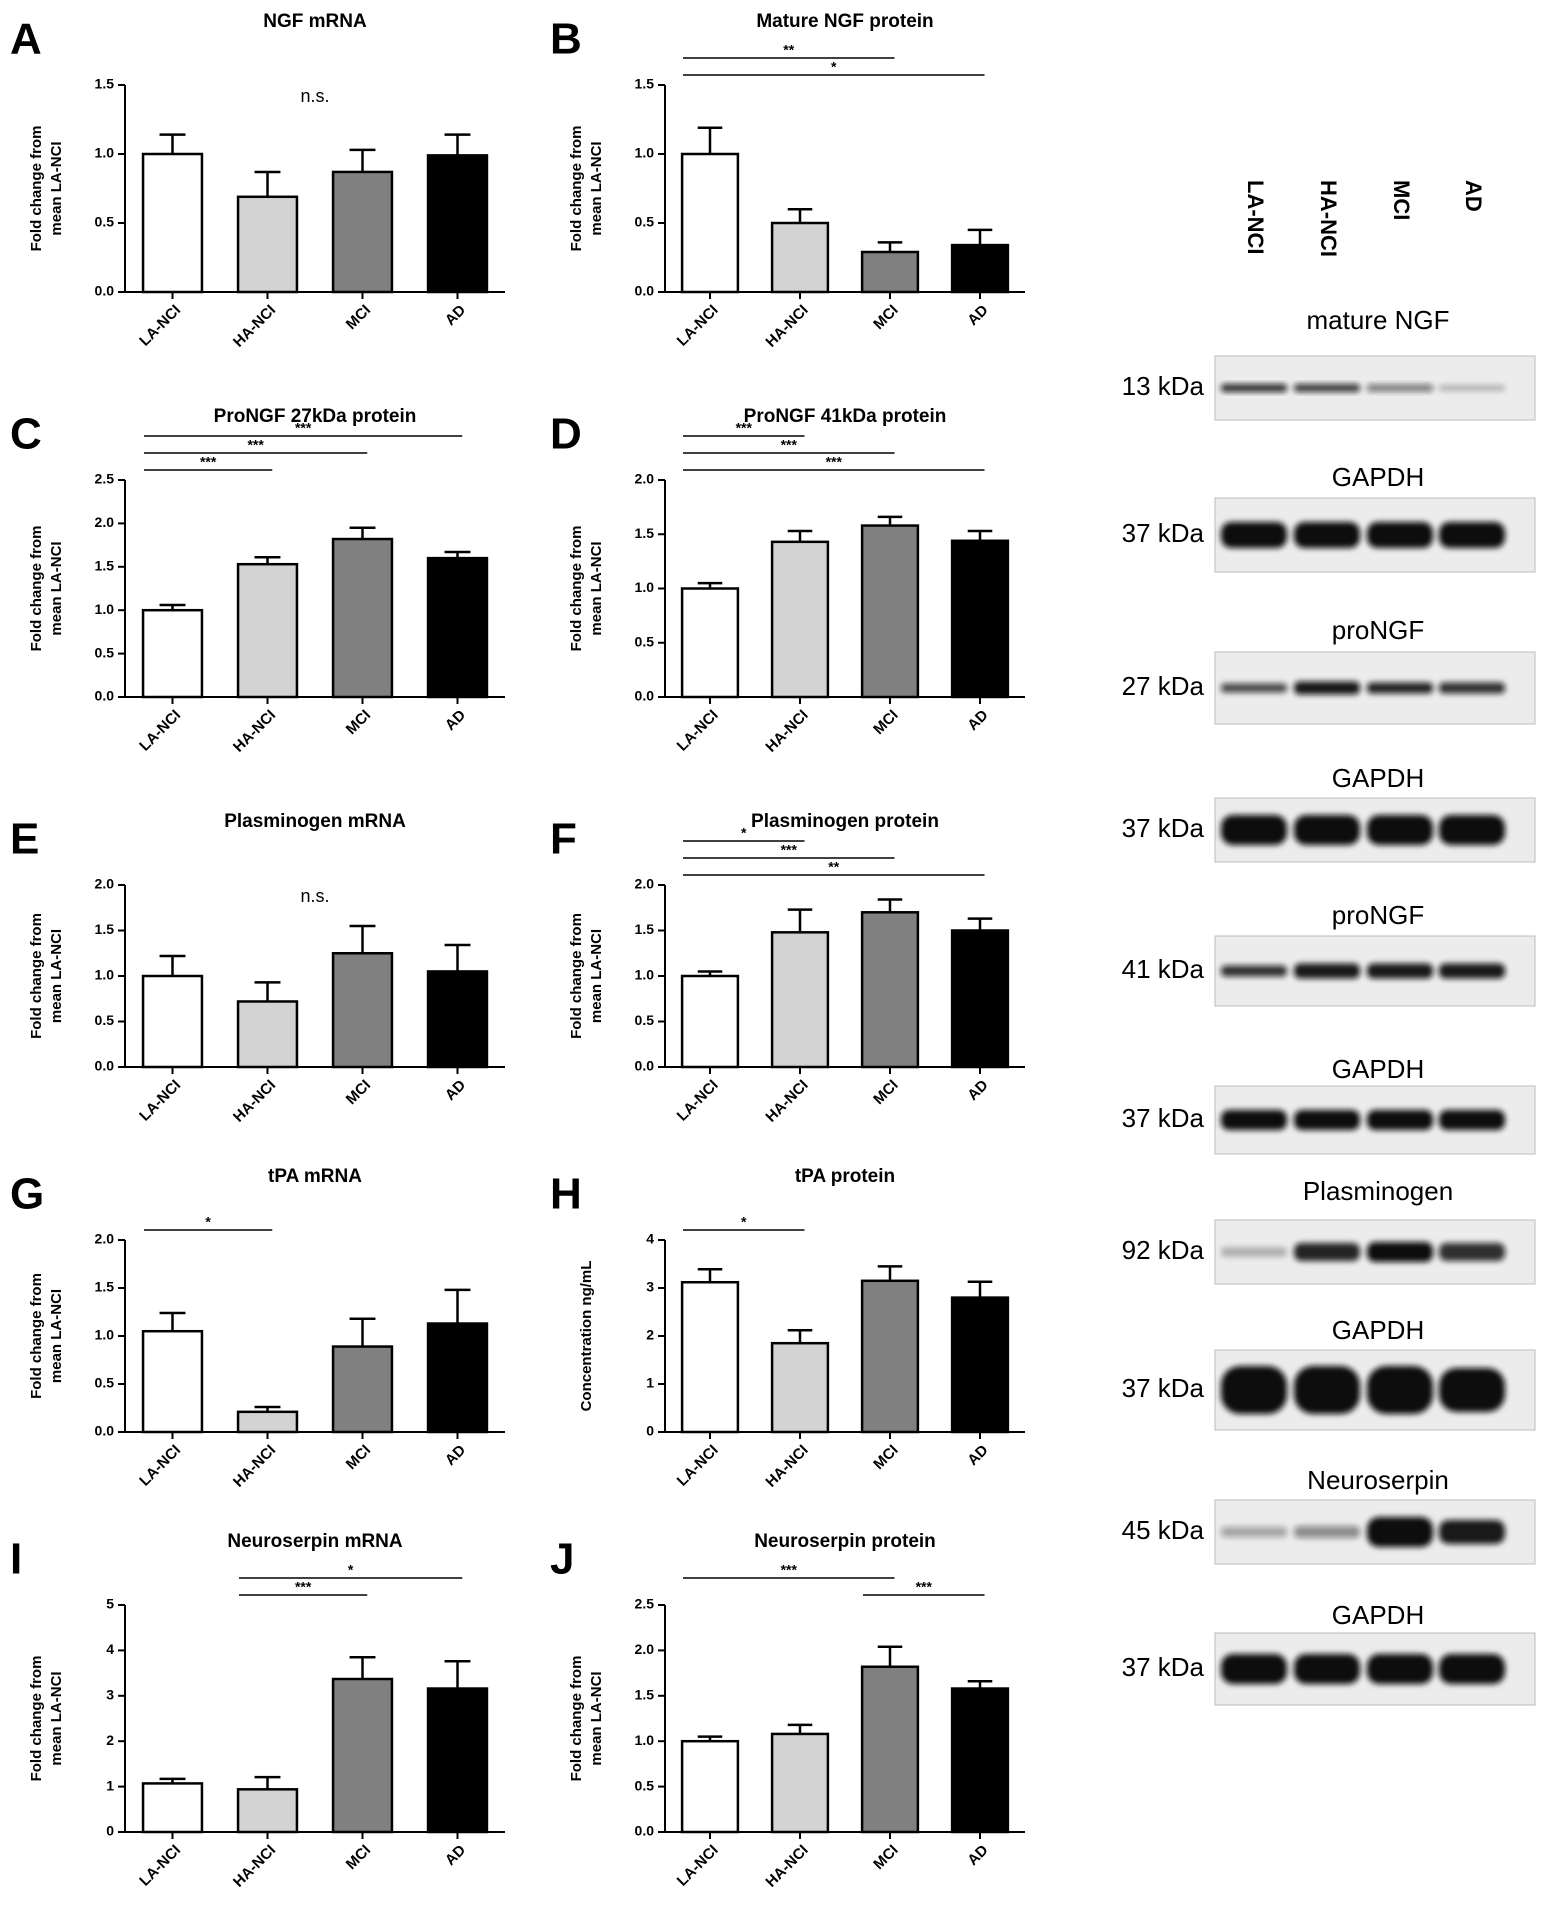  Describe the element at coordinates (1163, 1388) in the screenshot. I see `size-label: 37 kDa` at that location.